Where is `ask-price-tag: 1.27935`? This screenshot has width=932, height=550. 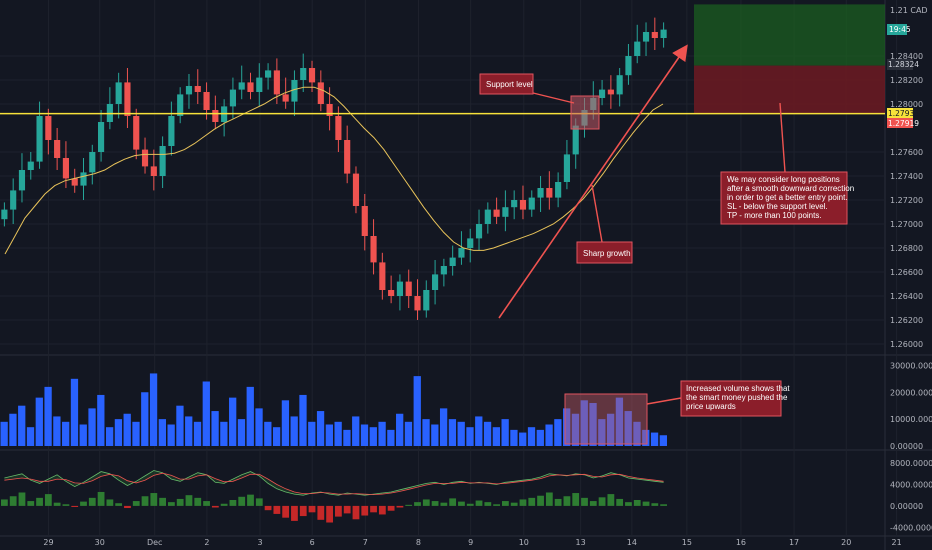 ask-price-tag: 1.27935 is located at coordinates (903, 113).